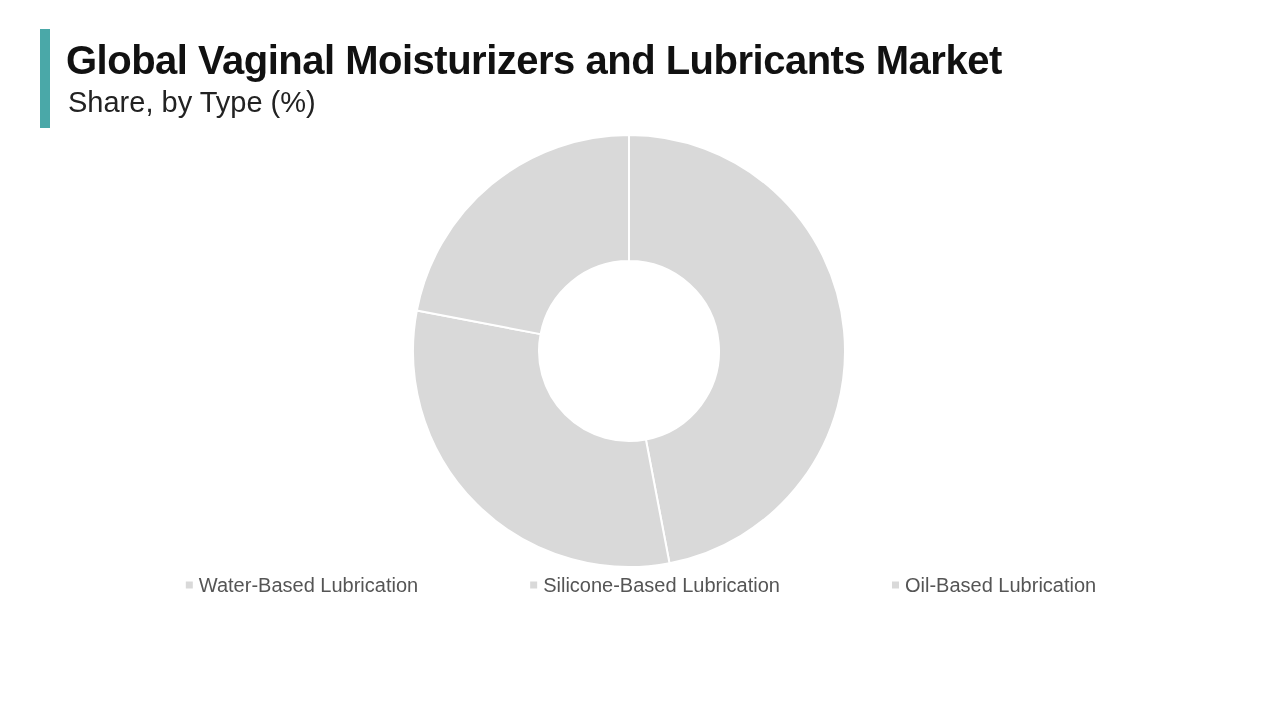  I want to click on legend-label: Water-Based Lubrication, so click(308, 585).